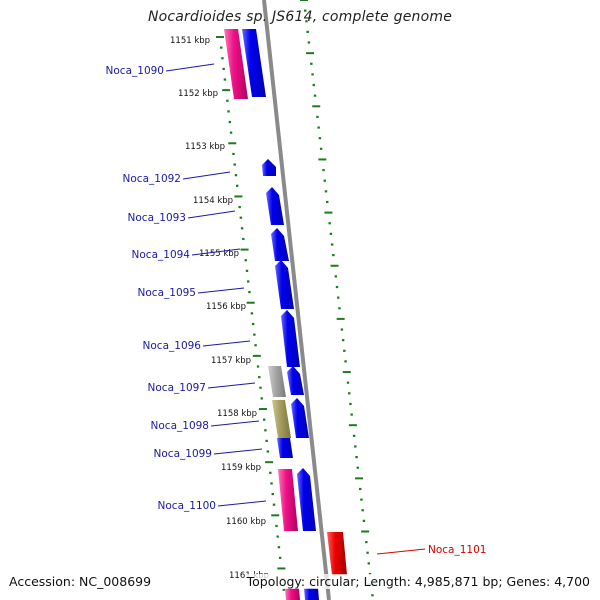  Describe the element at coordinates (167, 293) in the screenshot. I see `gene-label: Noca_1095` at that location.